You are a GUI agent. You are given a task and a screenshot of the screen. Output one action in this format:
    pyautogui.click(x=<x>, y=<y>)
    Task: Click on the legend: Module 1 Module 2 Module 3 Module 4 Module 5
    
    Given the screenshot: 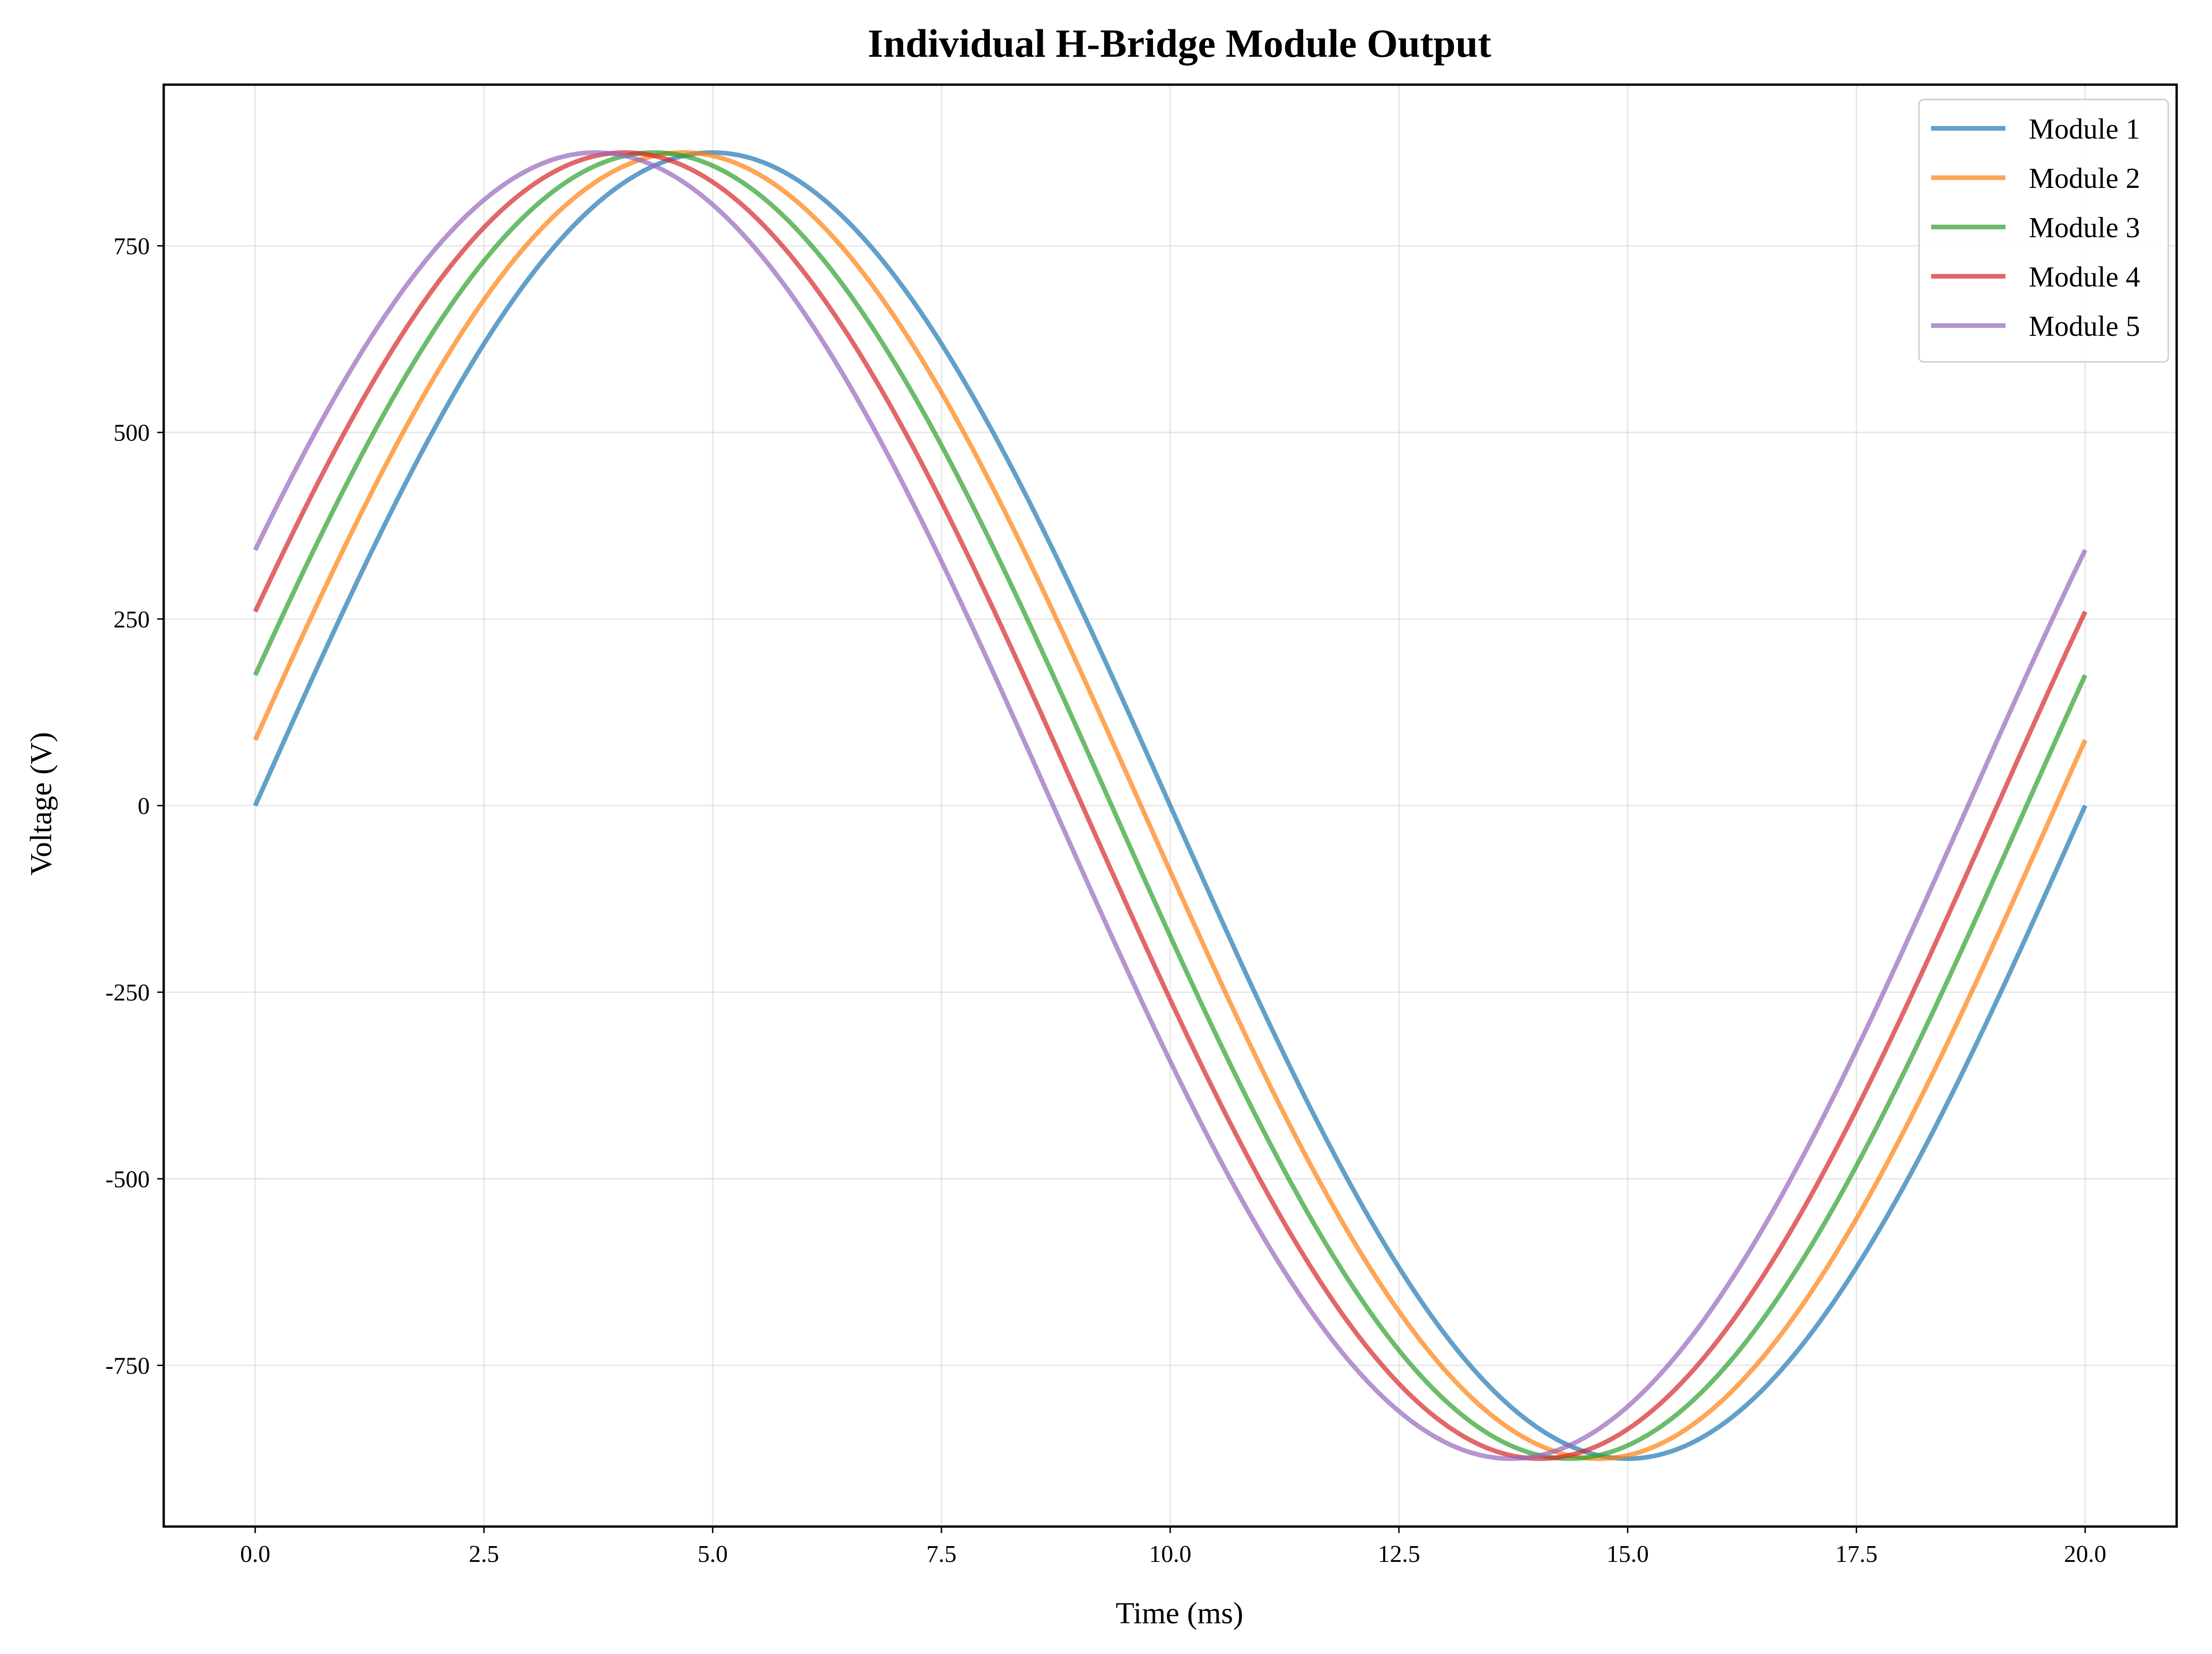 What is the action you would take?
    pyautogui.click(x=2044, y=231)
    